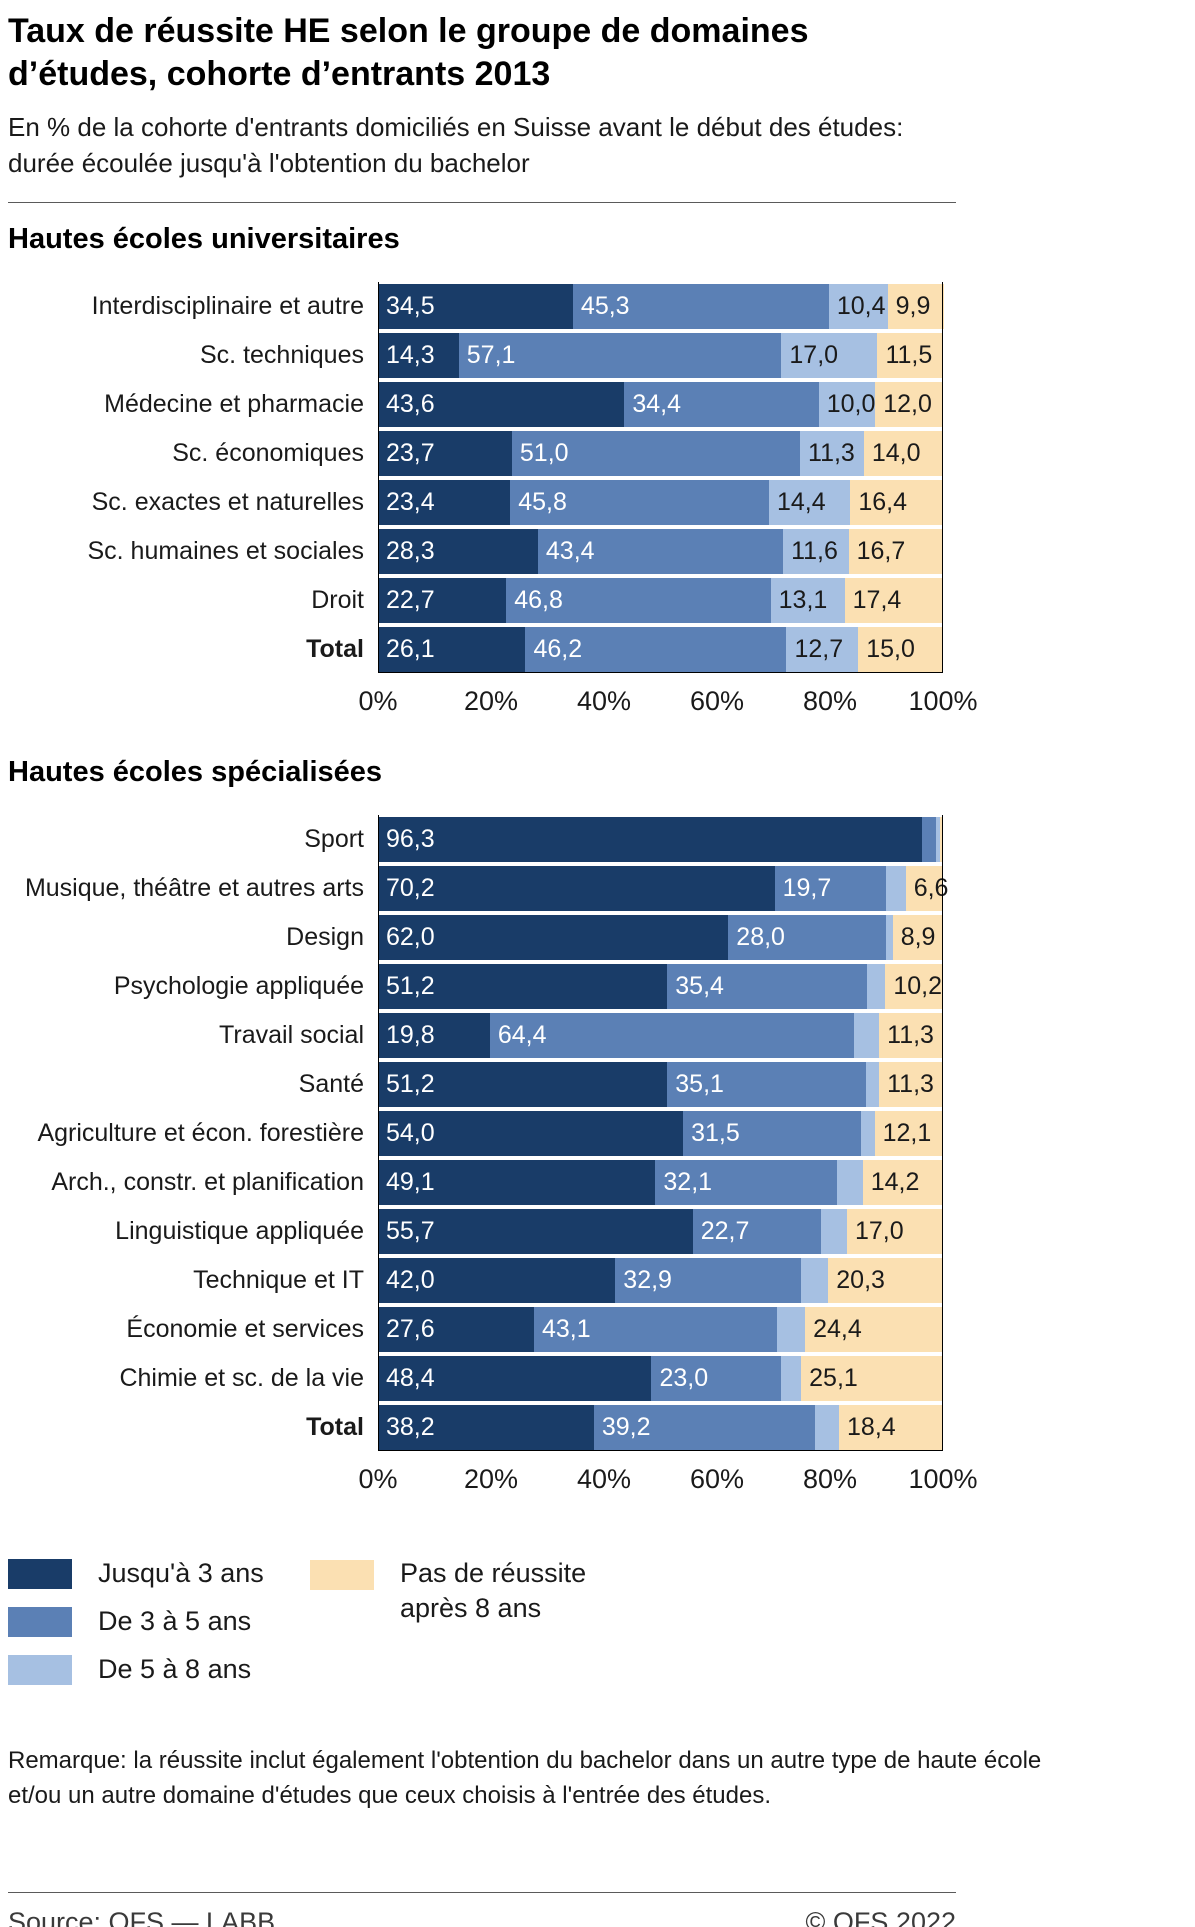 The width and height of the screenshot is (1195, 1927). I want to click on row-label: Santé, so click(331, 1084).